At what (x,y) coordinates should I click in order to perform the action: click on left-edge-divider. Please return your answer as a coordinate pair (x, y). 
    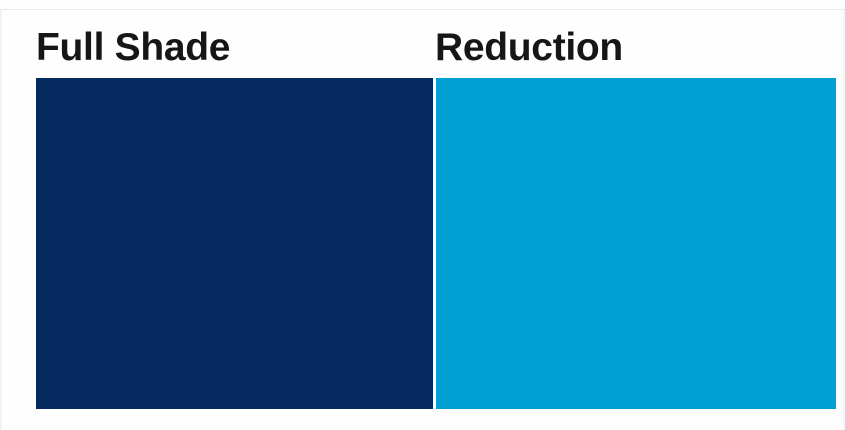
    Looking at the image, I should click on (1, 220).